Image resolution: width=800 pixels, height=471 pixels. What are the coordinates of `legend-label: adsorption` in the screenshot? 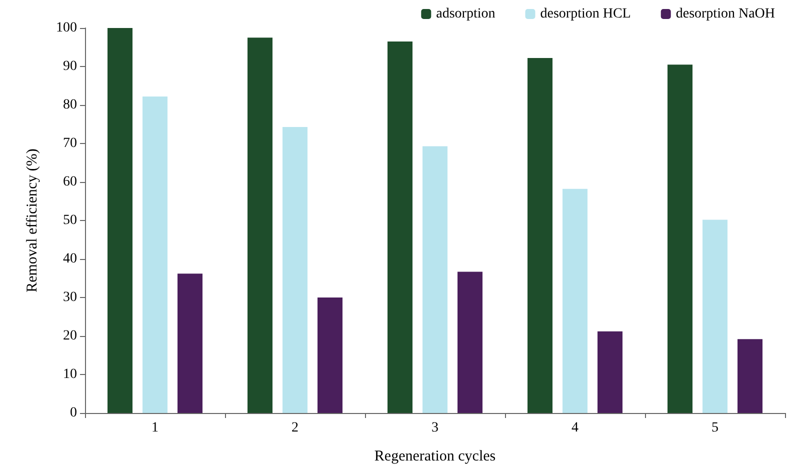 It's located at (466, 14).